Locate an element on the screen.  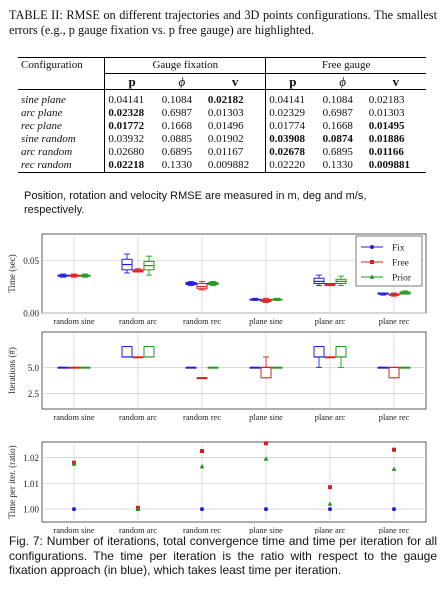
cell-fix-p: 0.02218 is located at coordinates (131, 166).